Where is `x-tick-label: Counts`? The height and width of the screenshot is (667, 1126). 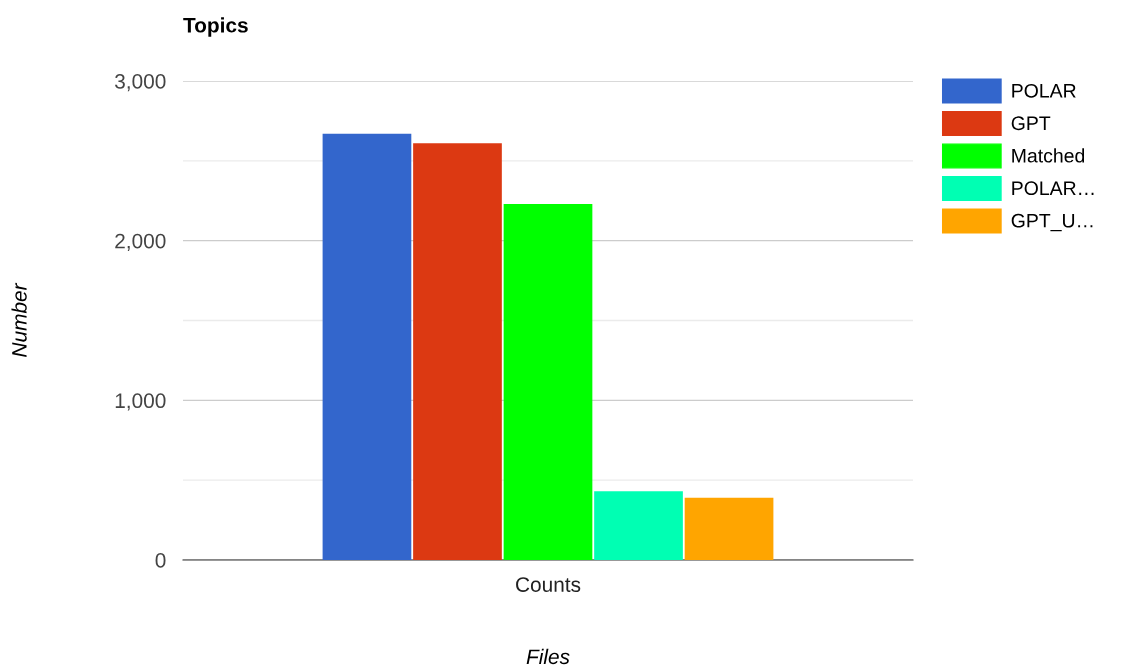
x-tick-label: Counts is located at coordinates (548, 584).